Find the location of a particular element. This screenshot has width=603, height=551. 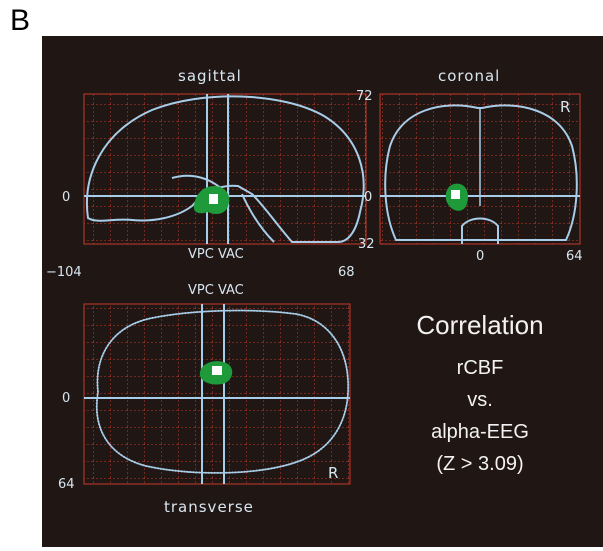

transverse-grid is located at coordinates (217, 394).